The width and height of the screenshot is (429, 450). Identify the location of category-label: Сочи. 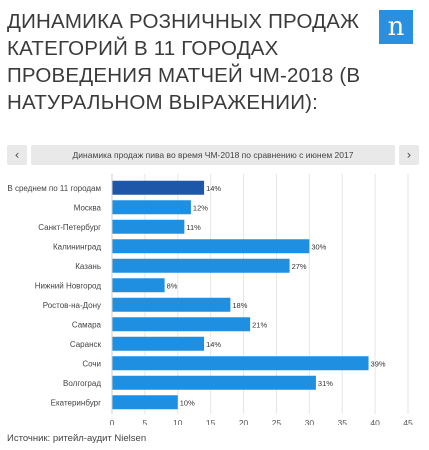
(91, 363).